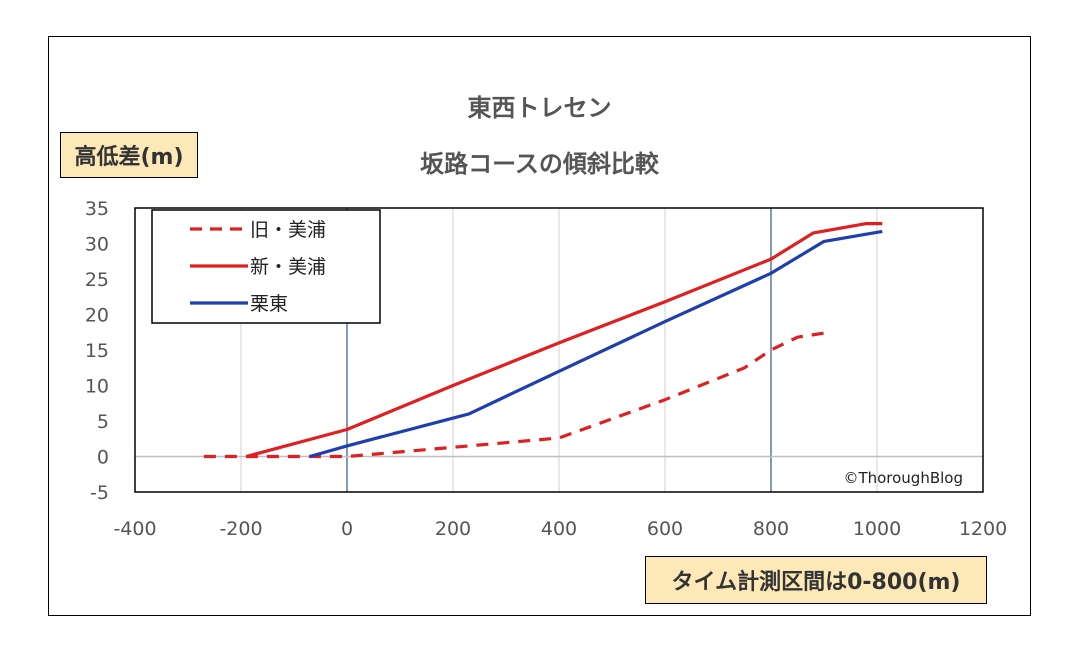 This screenshot has width=1079, height=656. What do you see at coordinates (240, 529) in the screenshot?
I see `x-tick-label: -200` at bounding box center [240, 529].